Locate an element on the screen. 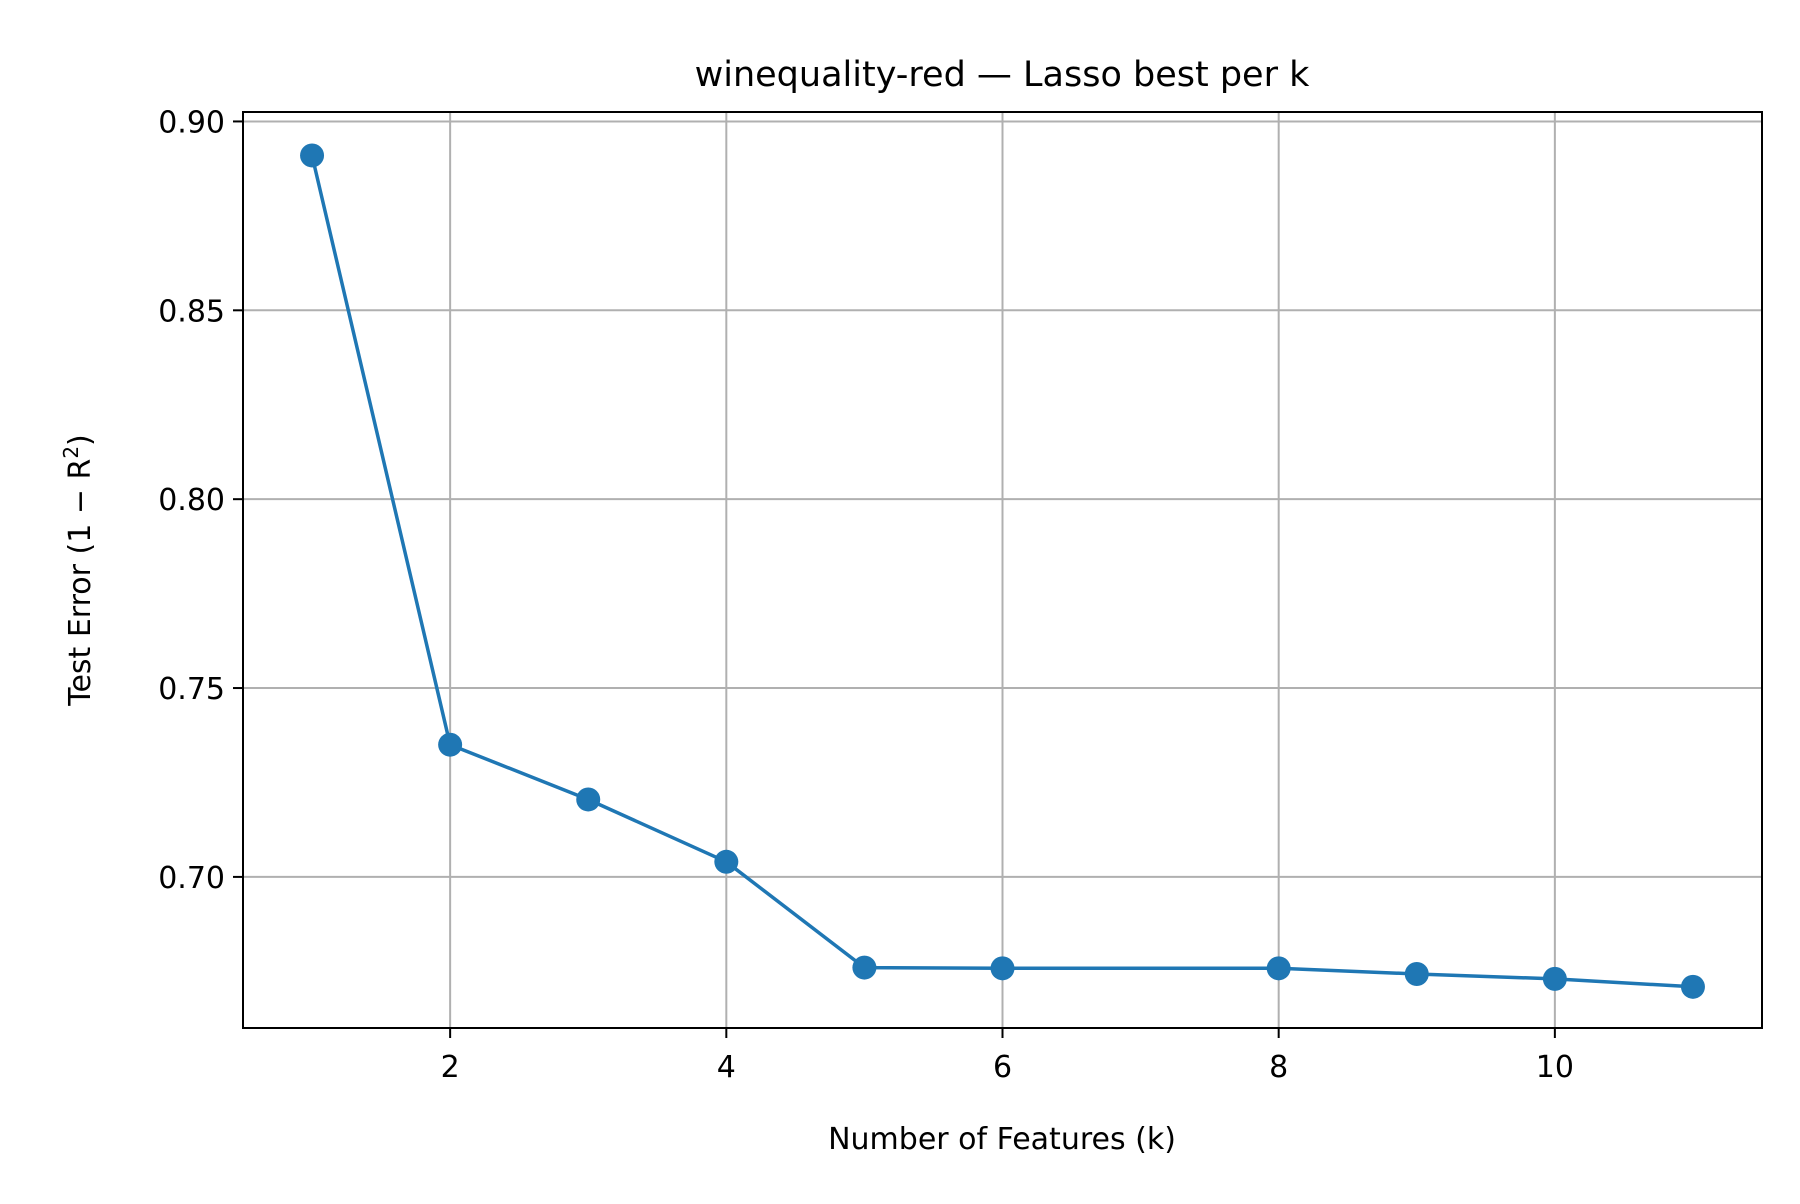 The height and width of the screenshot is (1204, 1800). y-tick-label: 0.80 is located at coordinates (191, 500).